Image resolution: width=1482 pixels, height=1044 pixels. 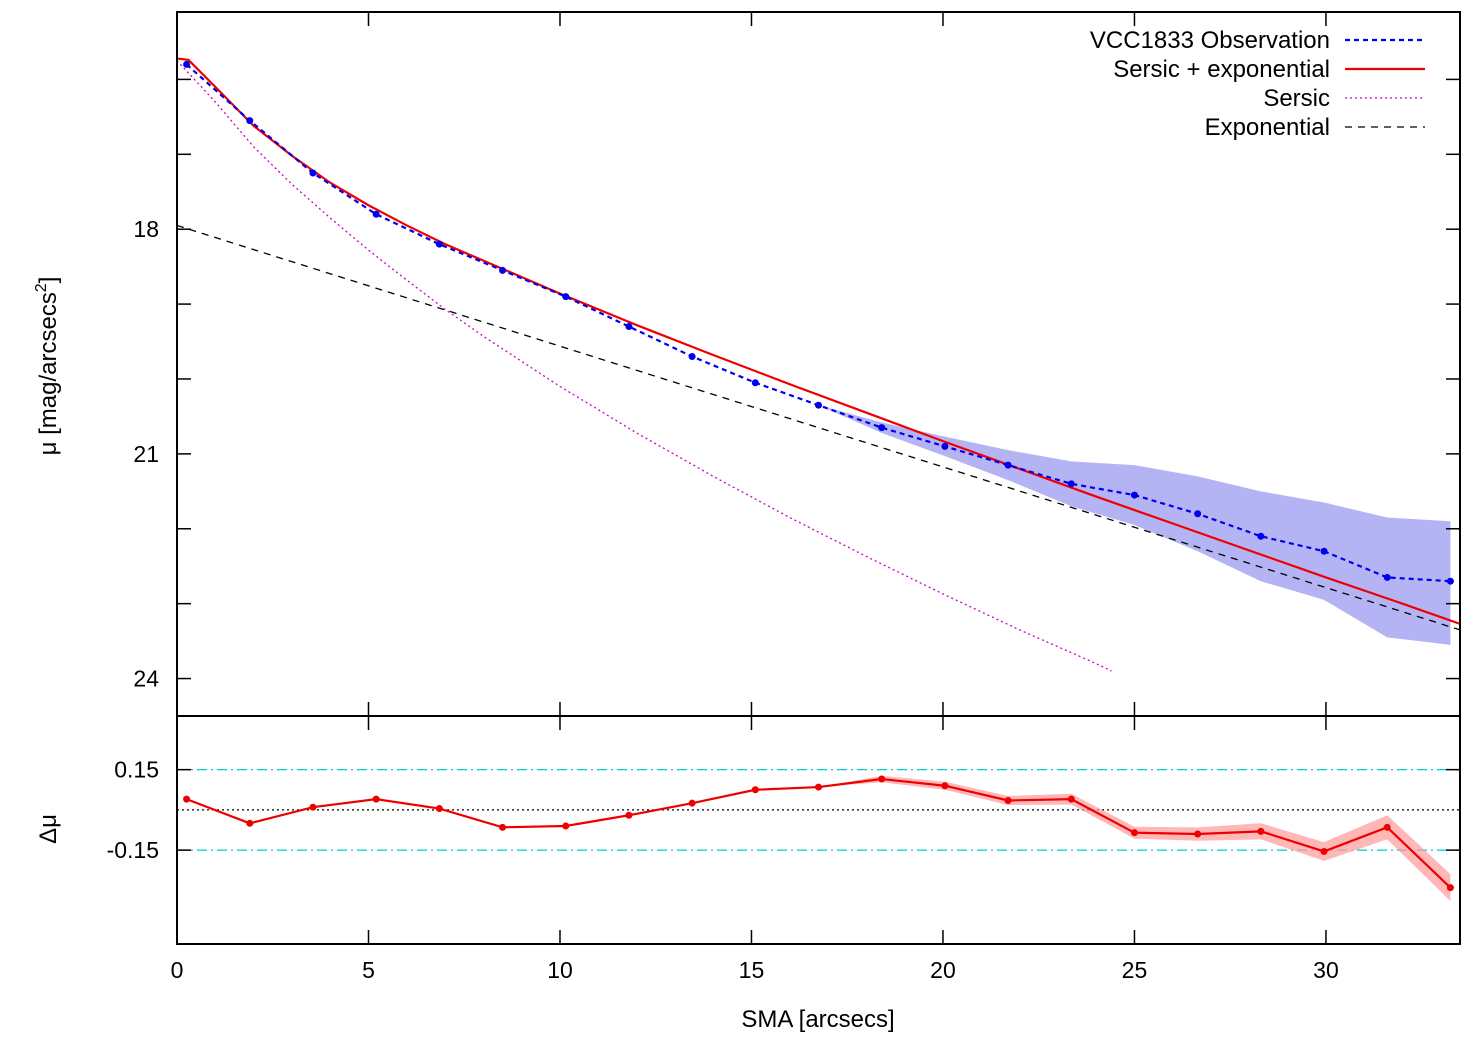 What do you see at coordinates (817, 1019) in the screenshot?
I see `x-axis-title: SMA [arcsecs]` at bounding box center [817, 1019].